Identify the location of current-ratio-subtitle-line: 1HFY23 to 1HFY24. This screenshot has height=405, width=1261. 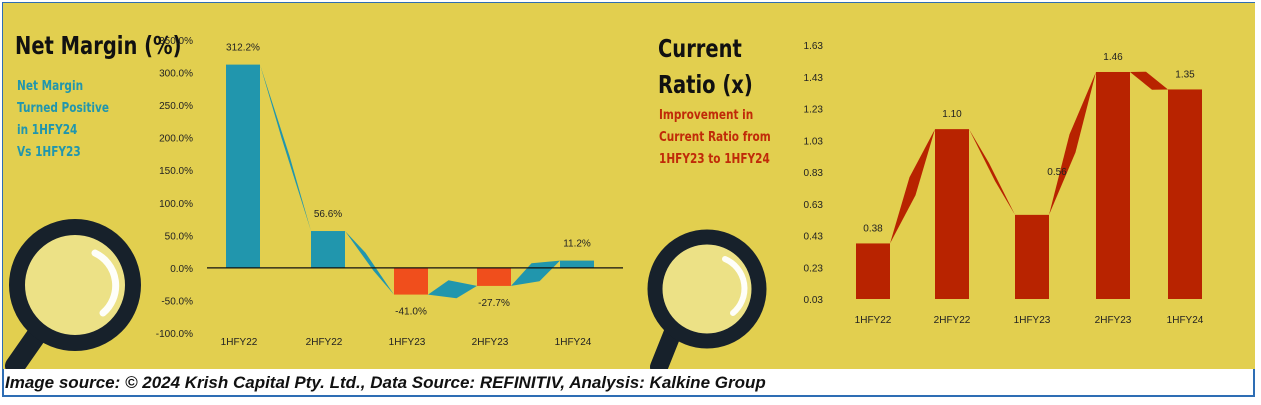
(714, 159).